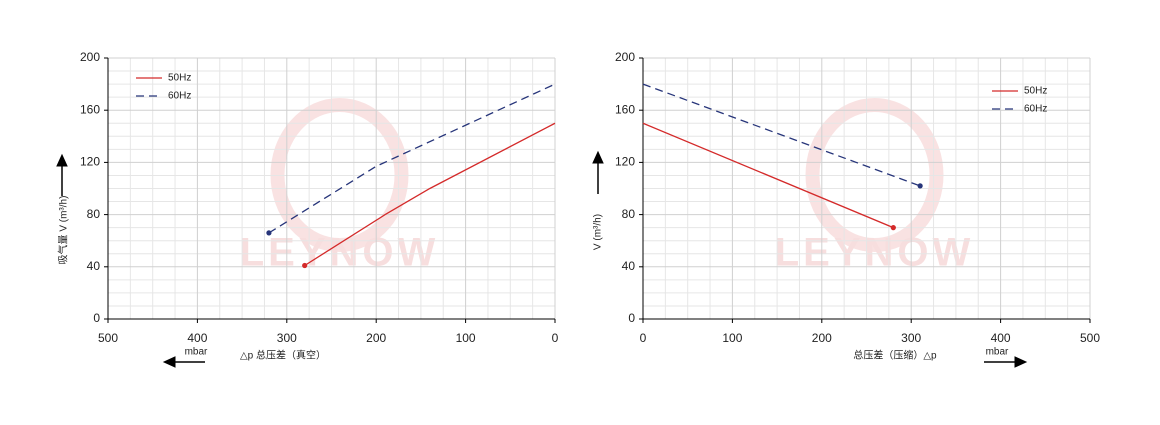  Describe the element at coordinates (895, 355) in the screenshot. I see `x-axis-label: 总压差（压缩）△p` at that location.